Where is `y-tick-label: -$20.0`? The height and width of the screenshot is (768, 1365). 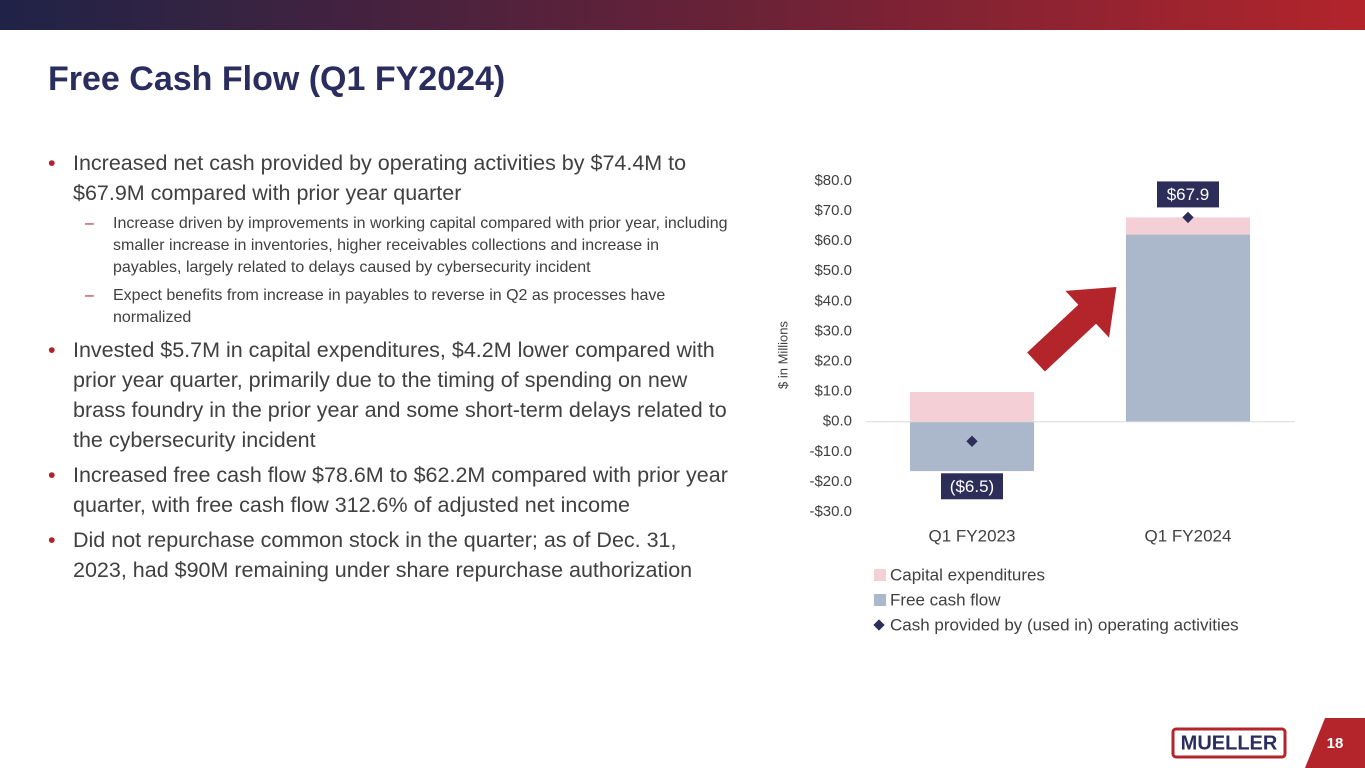
y-tick-label: -$20.0 is located at coordinates (830, 481).